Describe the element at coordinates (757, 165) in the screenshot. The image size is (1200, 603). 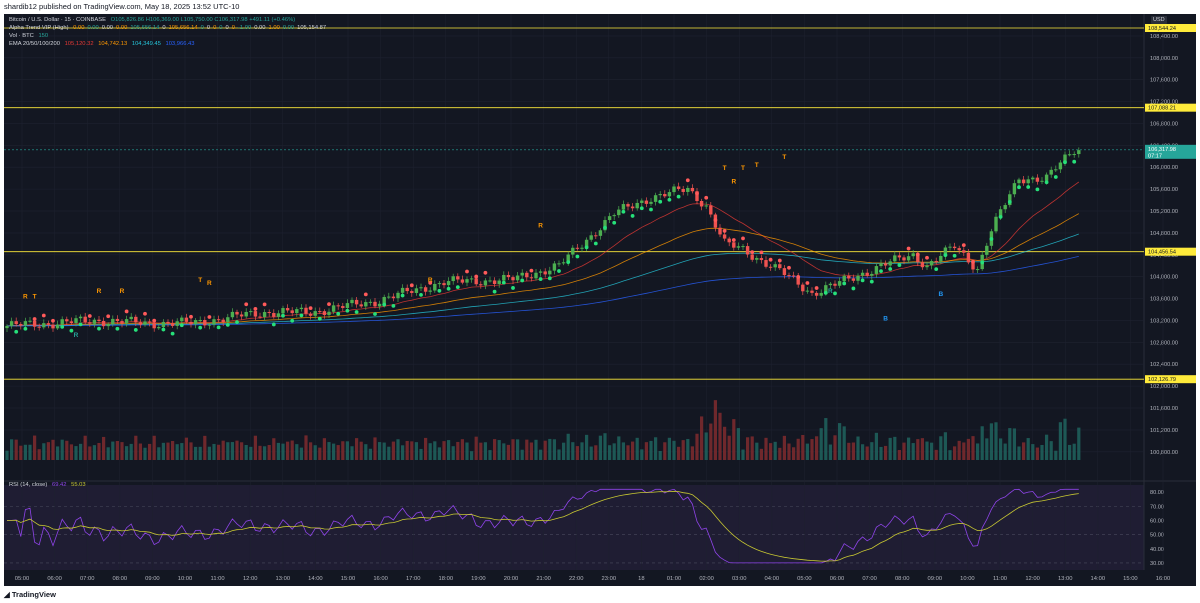
I see `signal-label: T` at that location.